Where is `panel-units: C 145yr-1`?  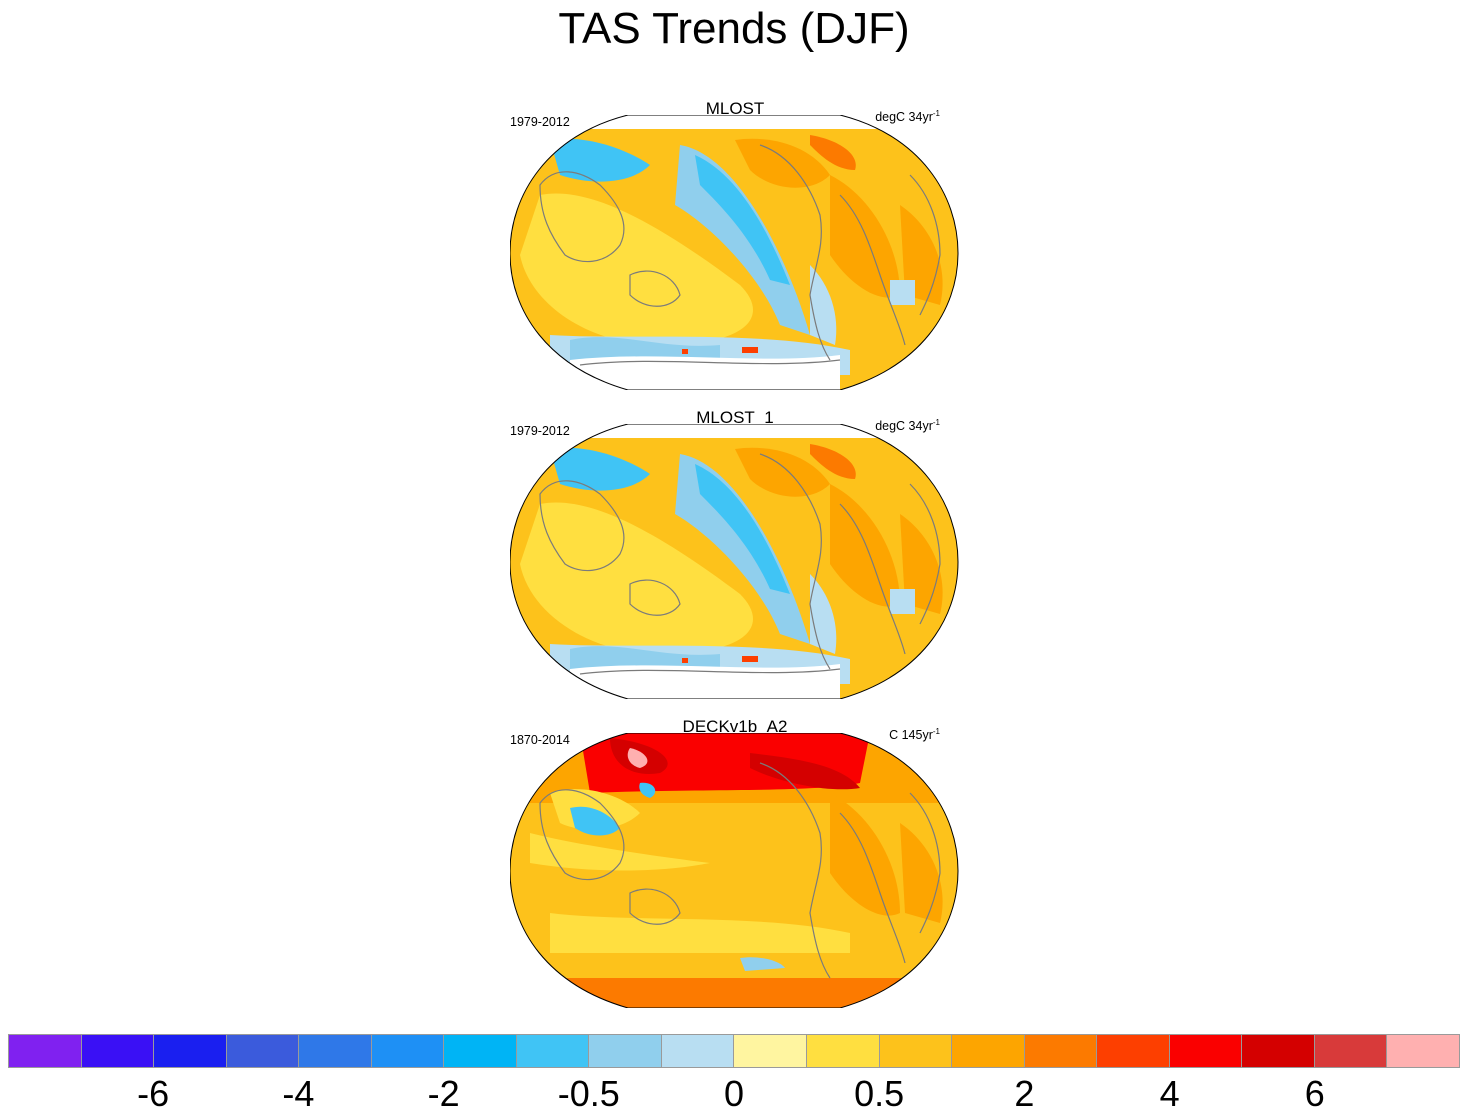 panel-units: C 145yr-1 is located at coordinates (914, 735).